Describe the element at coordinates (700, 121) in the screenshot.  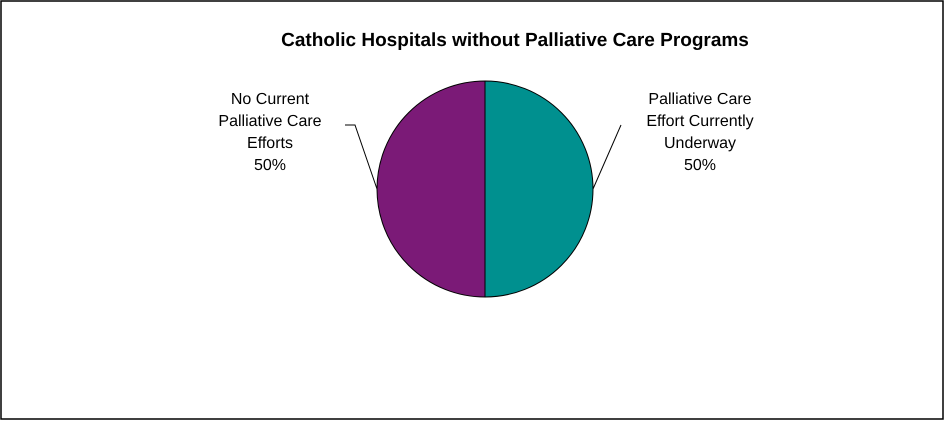
I see `slice-label: Palliative Care Effort Currently Underway` at that location.